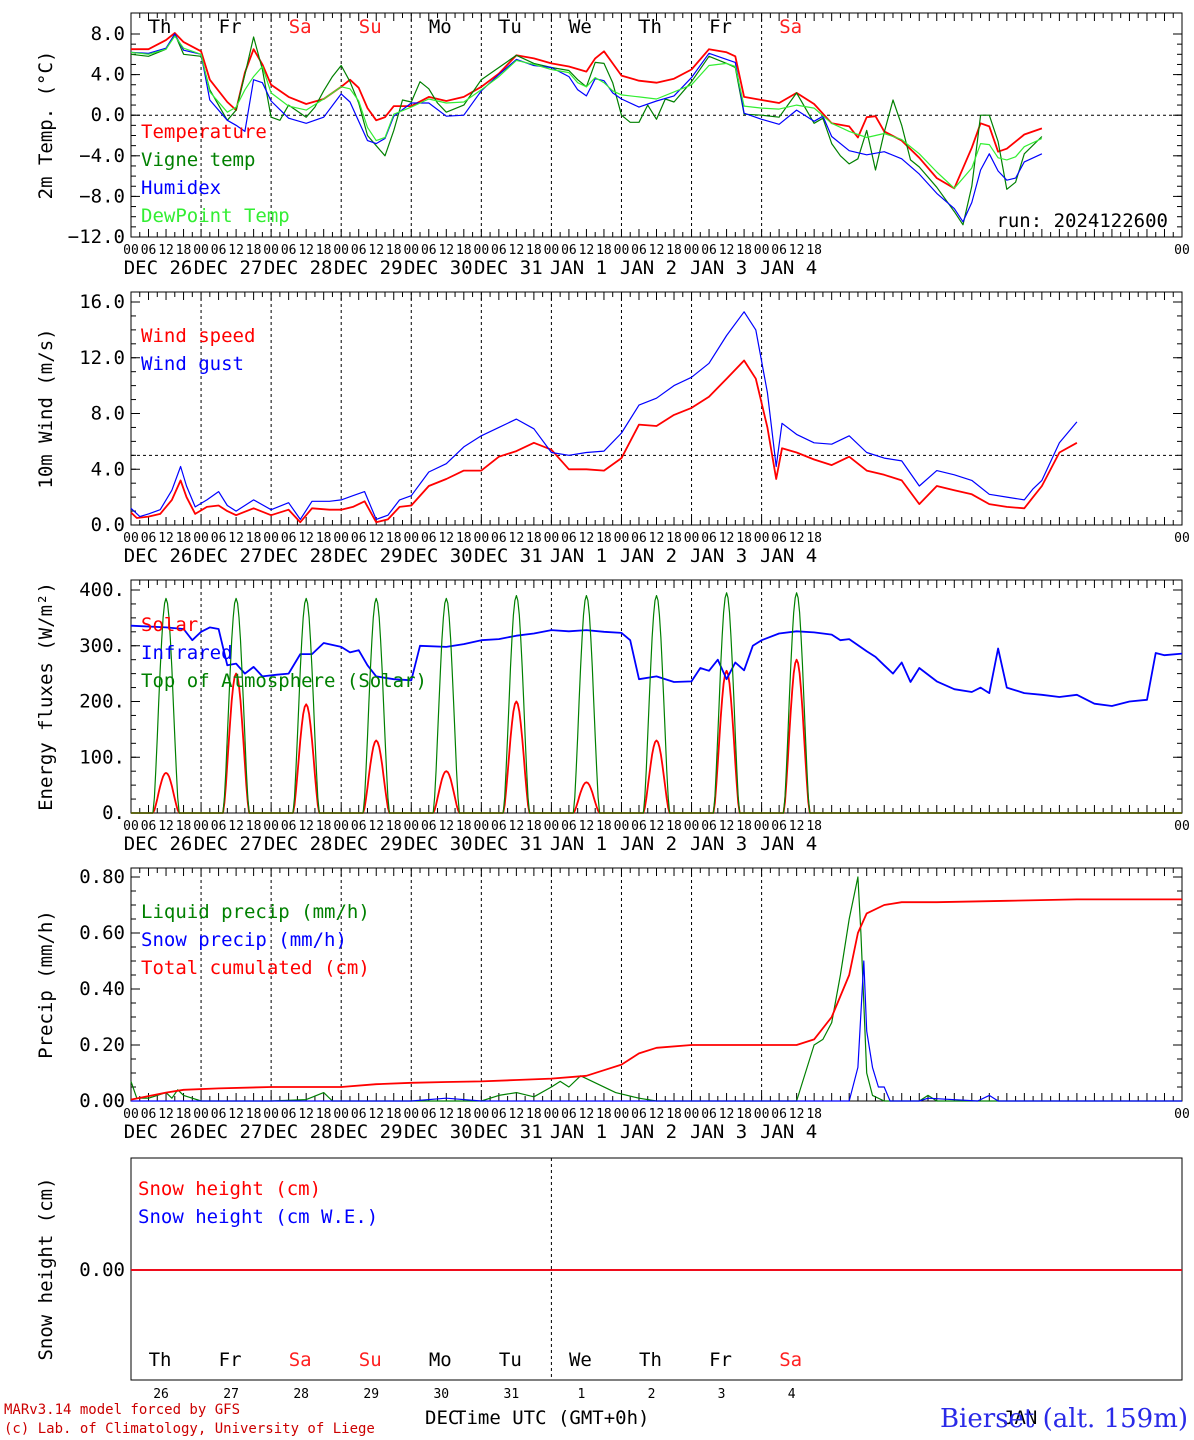  Describe the element at coordinates (722, 1394) in the screenshot. I see `day-number: 3` at that location.